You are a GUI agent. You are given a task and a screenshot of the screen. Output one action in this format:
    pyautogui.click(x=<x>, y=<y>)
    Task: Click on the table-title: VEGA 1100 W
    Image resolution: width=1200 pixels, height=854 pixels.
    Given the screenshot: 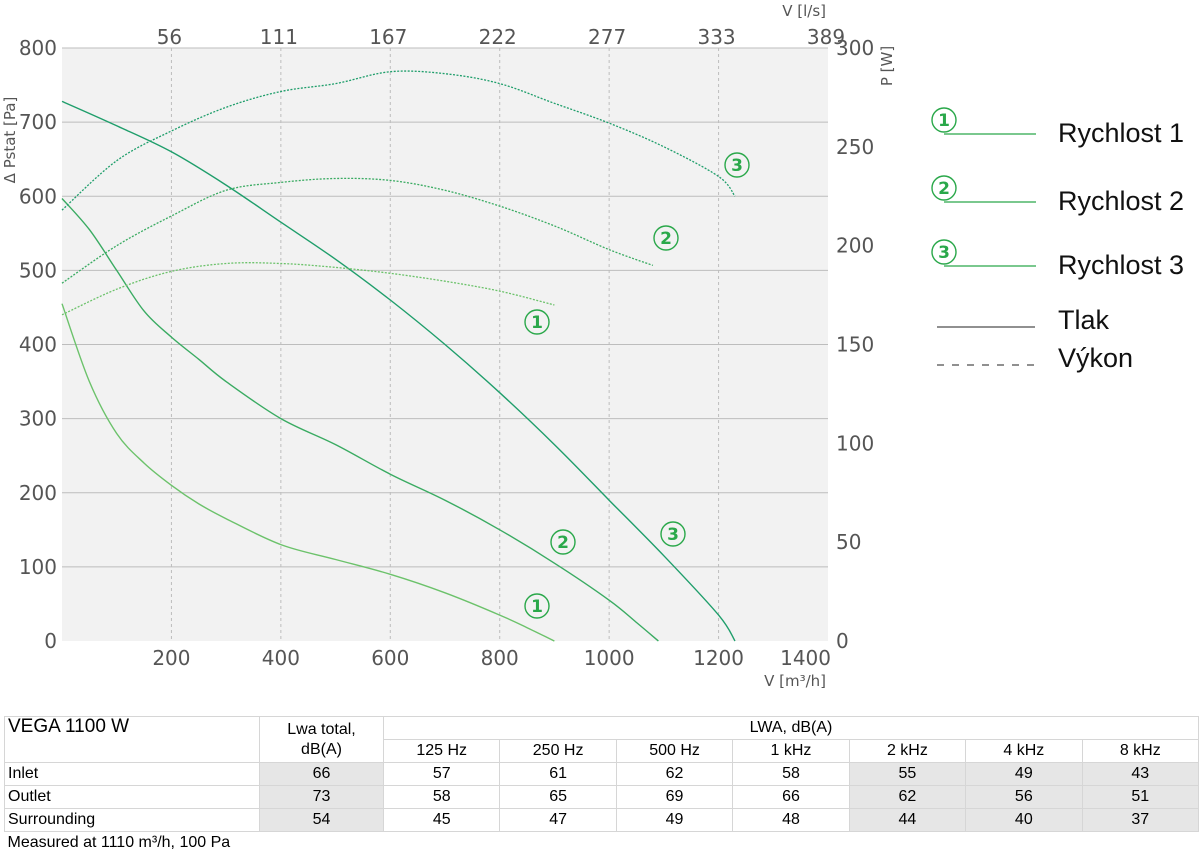 What is the action you would take?
    pyautogui.click(x=132, y=740)
    